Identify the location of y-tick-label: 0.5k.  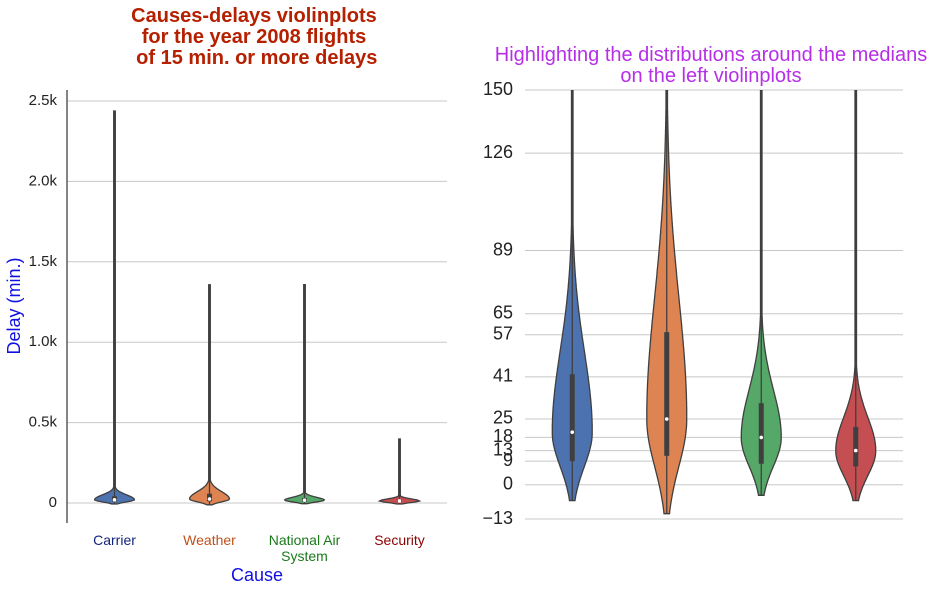
(43, 422).